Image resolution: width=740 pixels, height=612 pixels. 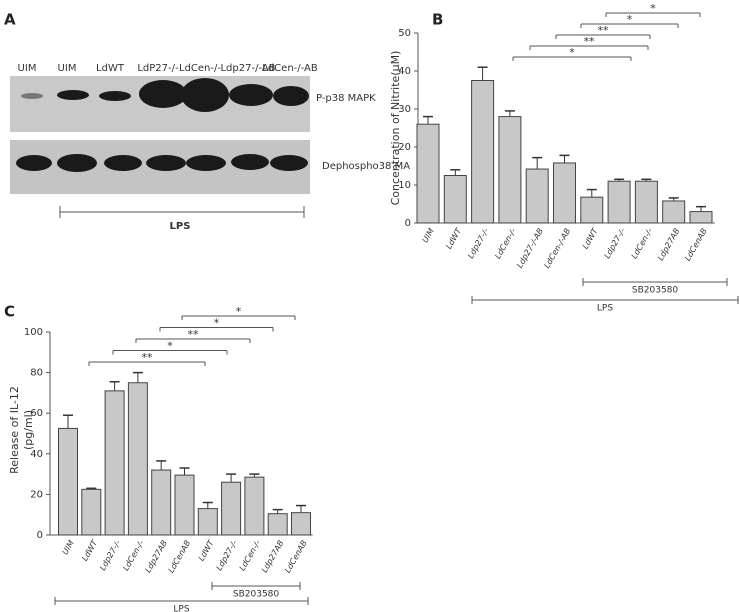 What do you see at coordinates (404, 33) in the screenshot?
I see `y-tick-label: 50` at bounding box center [404, 33].